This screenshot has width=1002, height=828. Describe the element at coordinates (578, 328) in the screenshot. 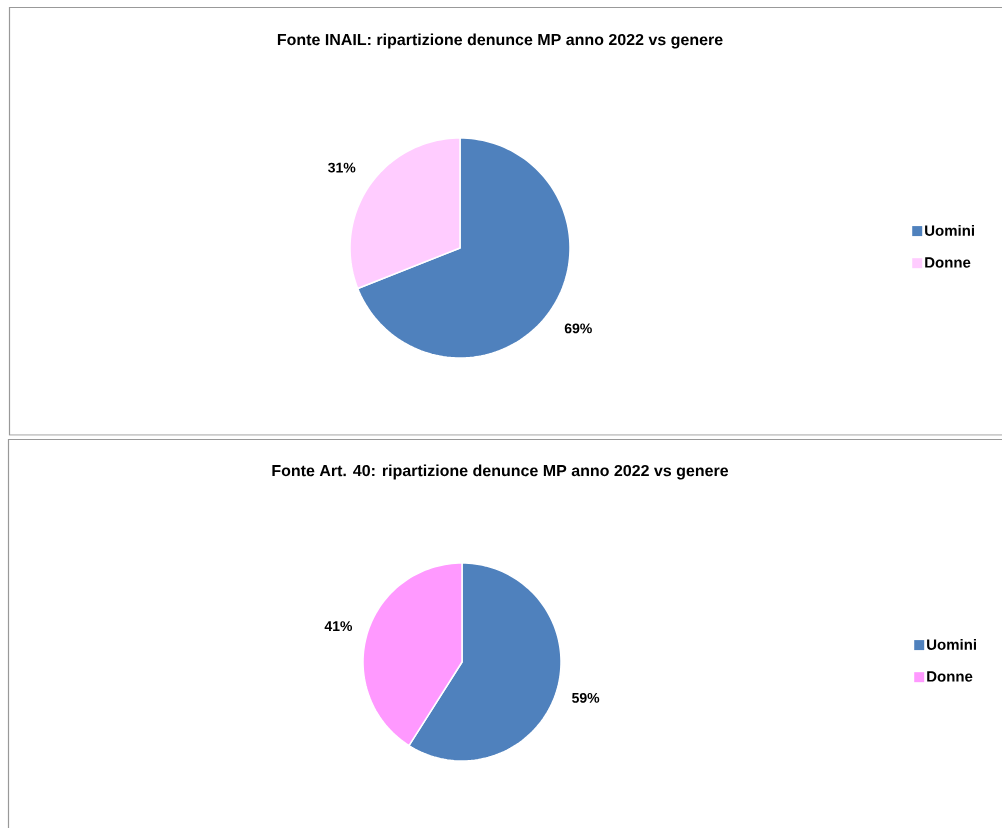

I see `data-label: 69%` at that location.